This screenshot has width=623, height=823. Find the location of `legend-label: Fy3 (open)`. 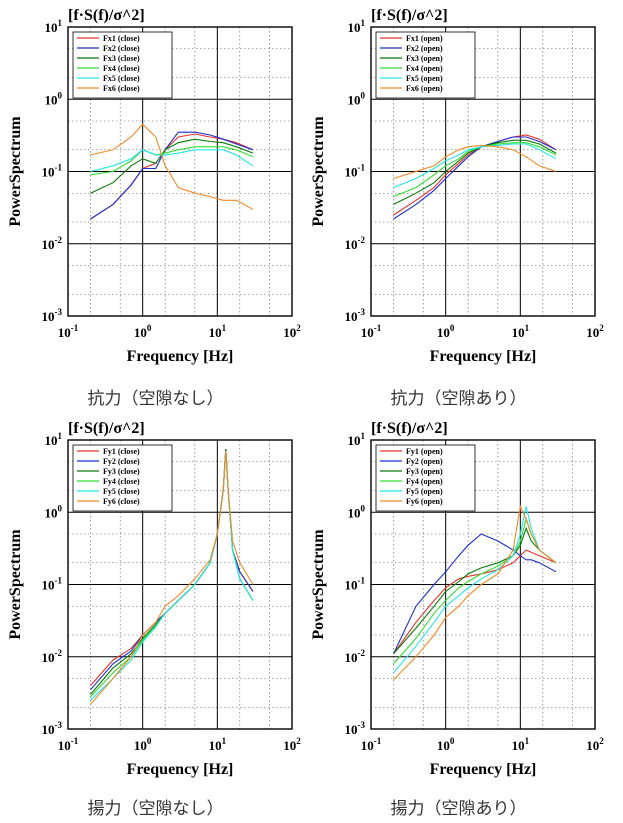

legend-label: Fy3 (open) is located at coordinates (424, 471).